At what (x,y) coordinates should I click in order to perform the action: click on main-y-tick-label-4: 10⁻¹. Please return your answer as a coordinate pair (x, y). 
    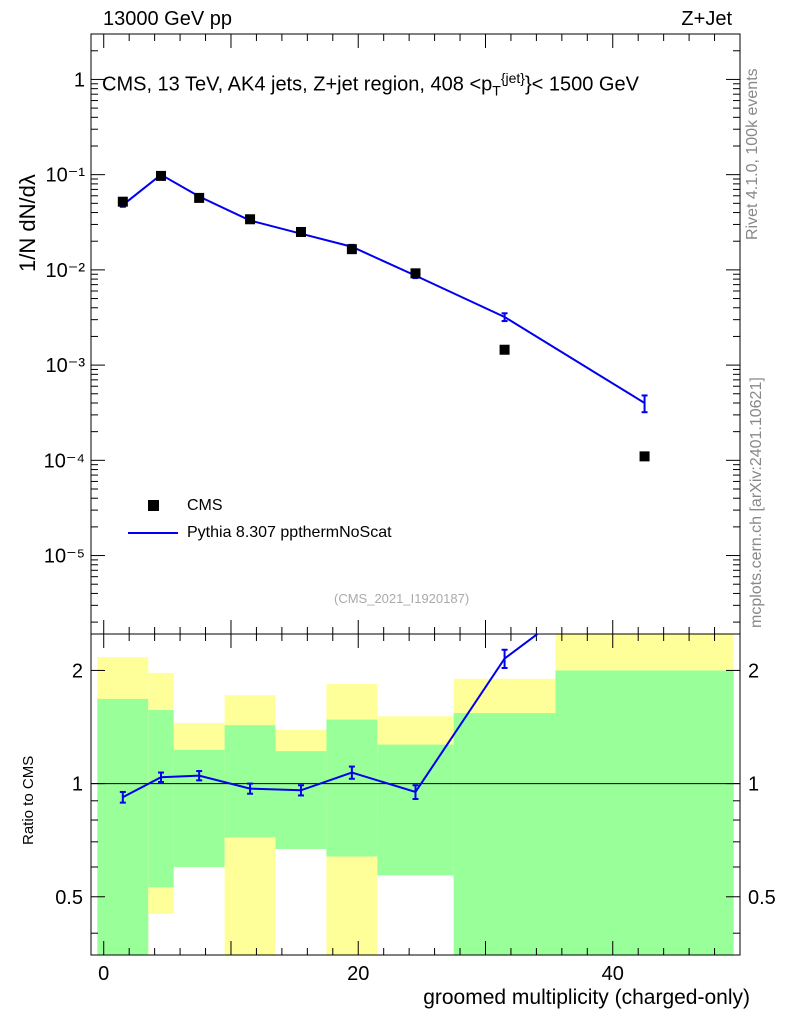
    Looking at the image, I should click on (66, 176).